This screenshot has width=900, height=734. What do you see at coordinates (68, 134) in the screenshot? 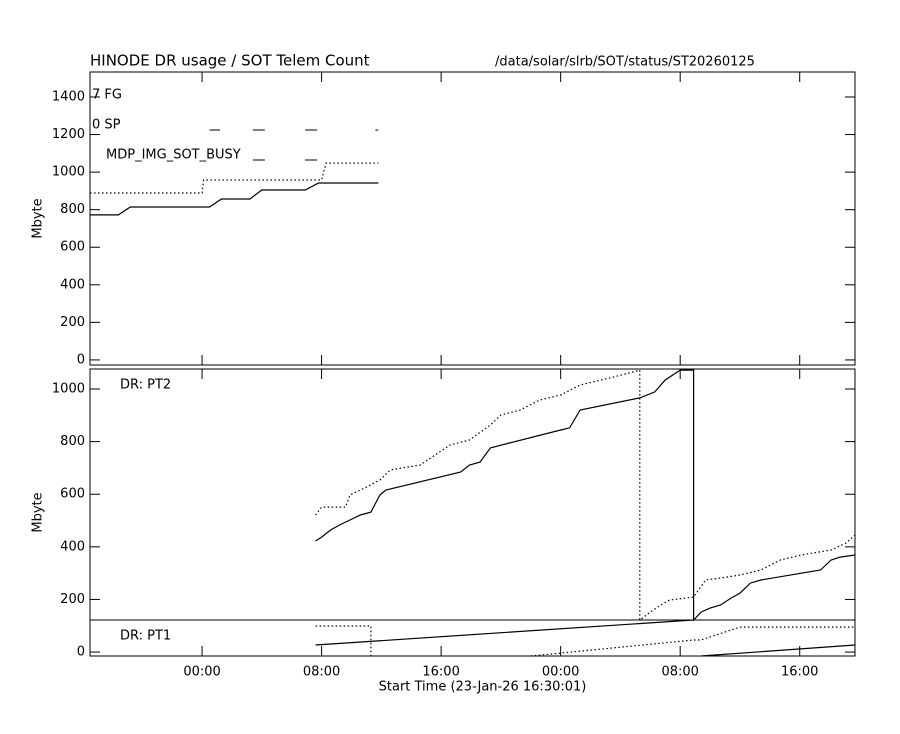
I see `y-tick-label: 1200` at bounding box center [68, 134].